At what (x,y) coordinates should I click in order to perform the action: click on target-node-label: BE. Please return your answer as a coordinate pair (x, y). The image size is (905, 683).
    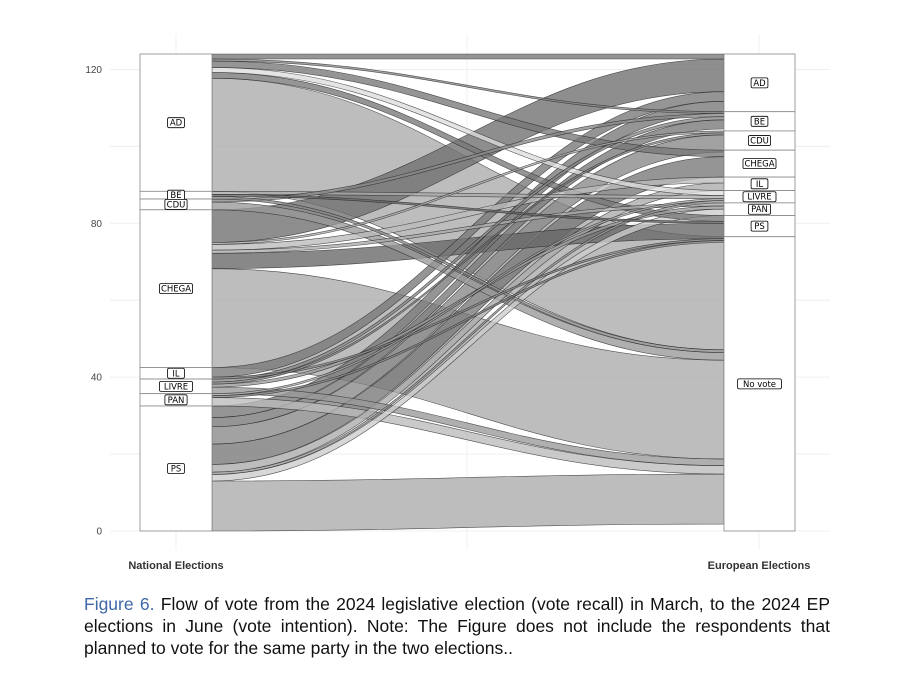
    Looking at the image, I should click on (759, 122).